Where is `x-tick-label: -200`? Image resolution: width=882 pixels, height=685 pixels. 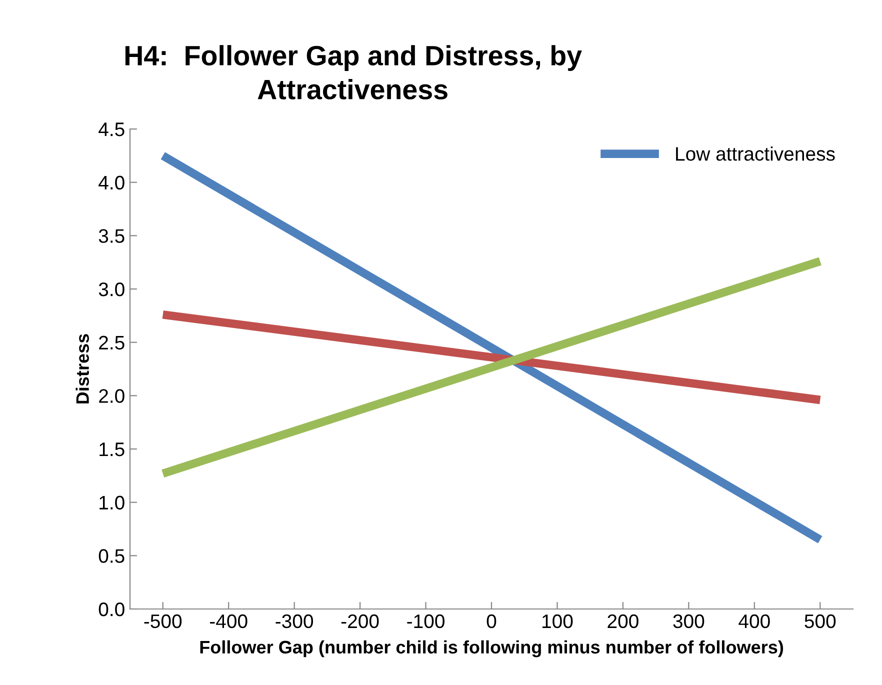
x-tick-label: -200 is located at coordinates (360, 621).